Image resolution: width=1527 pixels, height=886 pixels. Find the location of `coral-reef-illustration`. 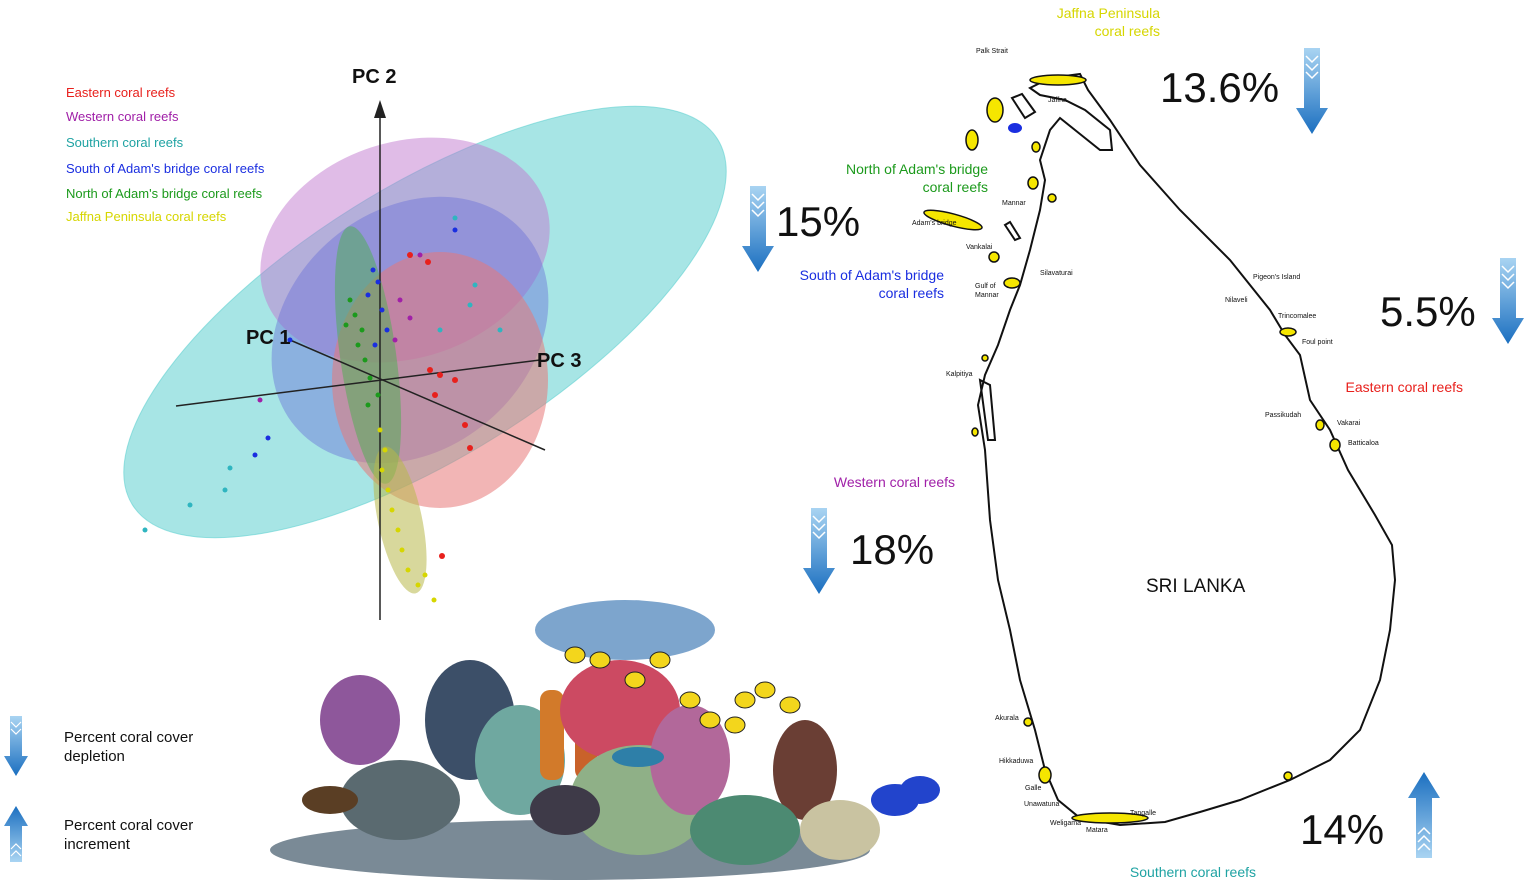

coral-reef-illustration is located at coordinates (605, 740).